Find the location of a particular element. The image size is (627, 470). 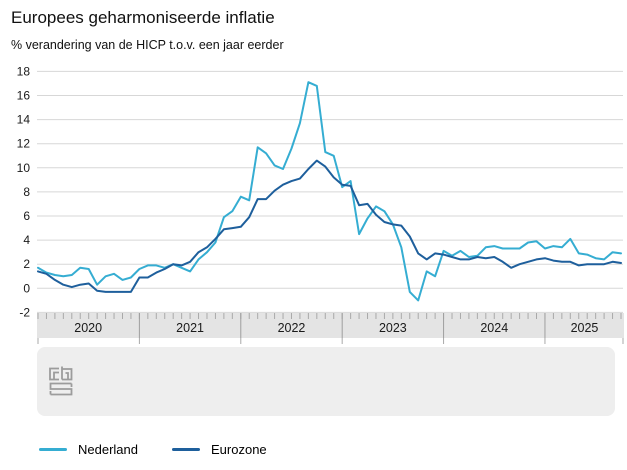

y-axis-labels: -2 0 2 4 6 8 10 12 14 16 18 is located at coordinates (24, 191).